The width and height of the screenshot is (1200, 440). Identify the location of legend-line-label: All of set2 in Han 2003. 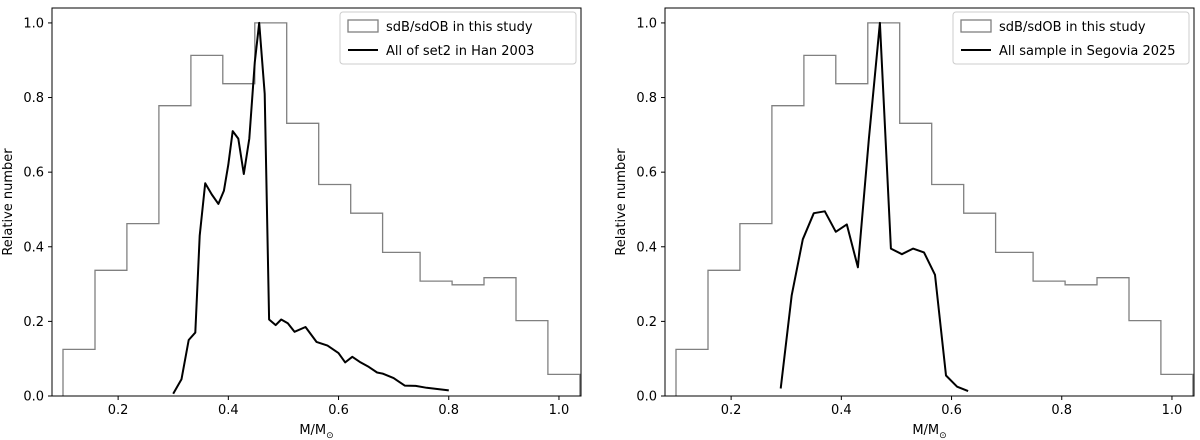
(460, 51).